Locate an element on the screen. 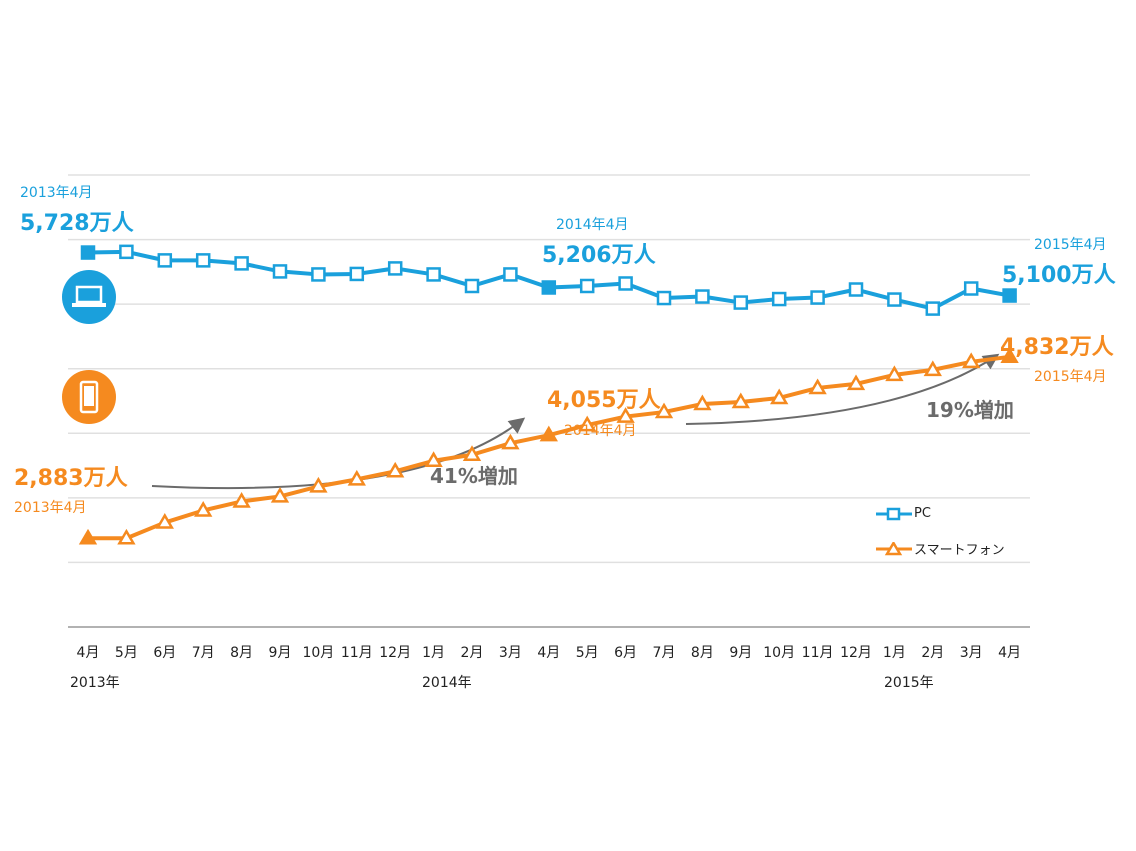  x-tick-label: 5月 is located at coordinates (587, 653).